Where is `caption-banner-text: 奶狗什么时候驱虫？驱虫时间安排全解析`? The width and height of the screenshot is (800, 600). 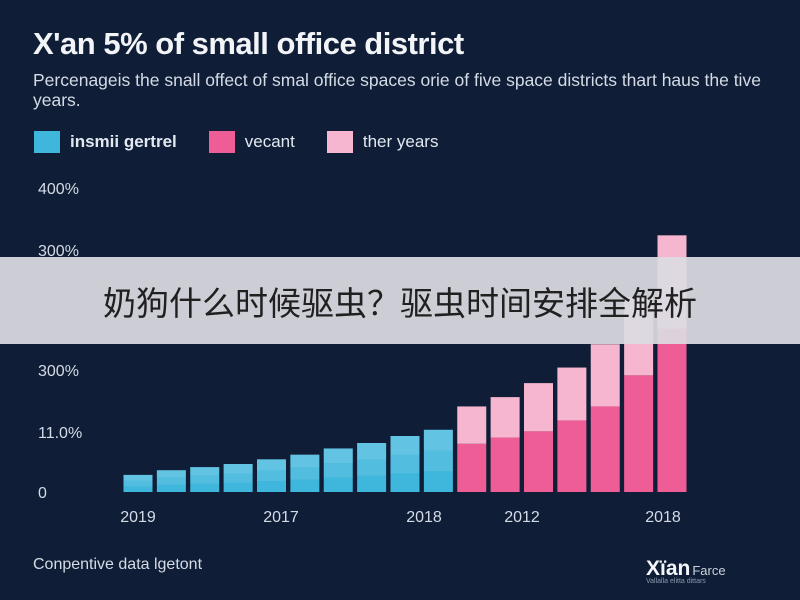 caption-banner-text: 奶狗什么时候驱虫？驱虫时间安排全解析 is located at coordinates (400, 303).